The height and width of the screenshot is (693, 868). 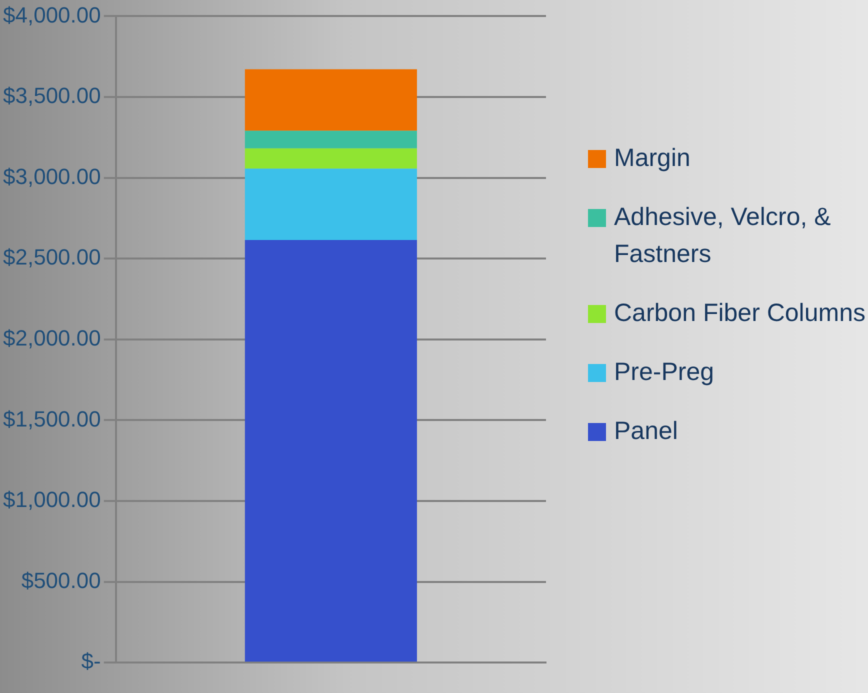 I want to click on y-tick-label: $2,500.00, so click(x=51, y=257).